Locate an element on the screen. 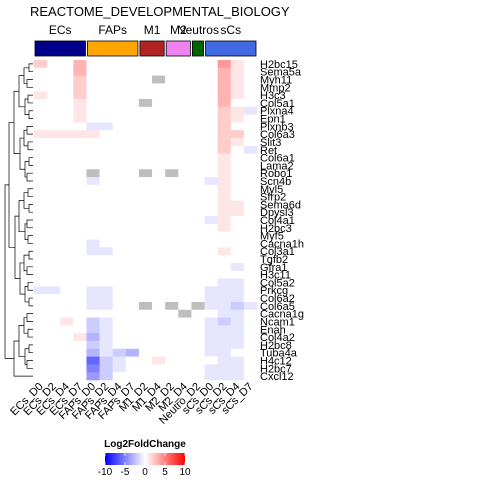  row-label: Slit3 is located at coordinates (270, 143).